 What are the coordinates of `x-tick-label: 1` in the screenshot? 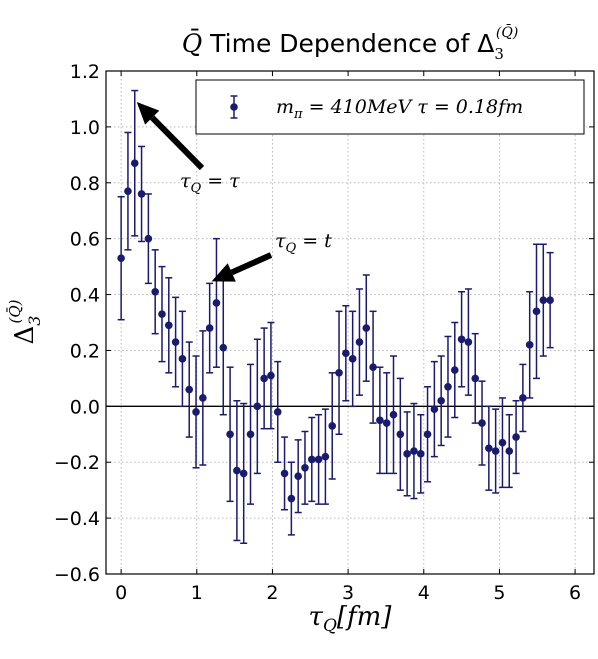 It's located at (197, 593).